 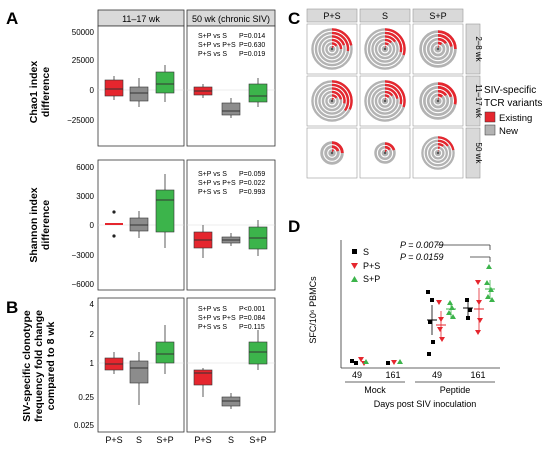 I want to click on shannon-tick-label: −6000, so click(x=83, y=284).